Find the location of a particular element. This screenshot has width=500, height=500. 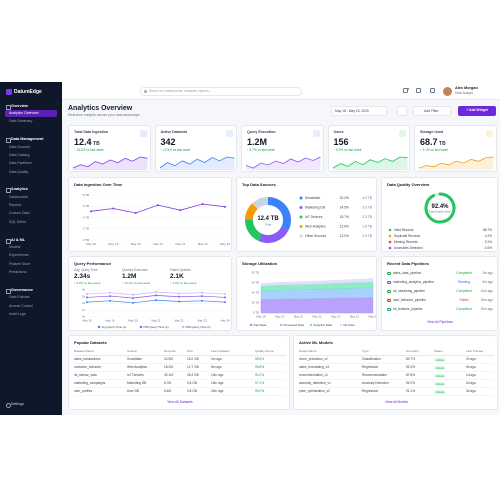

kpi-icon is located at coordinates (316, 133).